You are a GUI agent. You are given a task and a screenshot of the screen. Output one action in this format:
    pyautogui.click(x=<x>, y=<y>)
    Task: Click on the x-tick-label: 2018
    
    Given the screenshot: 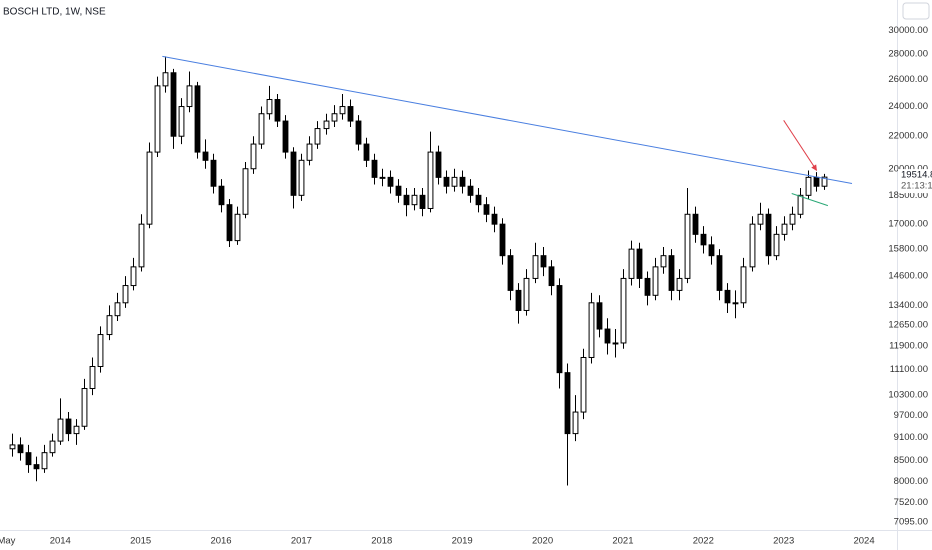 What is the action you would take?
    pyautogui.click(x=381, y=541)
    